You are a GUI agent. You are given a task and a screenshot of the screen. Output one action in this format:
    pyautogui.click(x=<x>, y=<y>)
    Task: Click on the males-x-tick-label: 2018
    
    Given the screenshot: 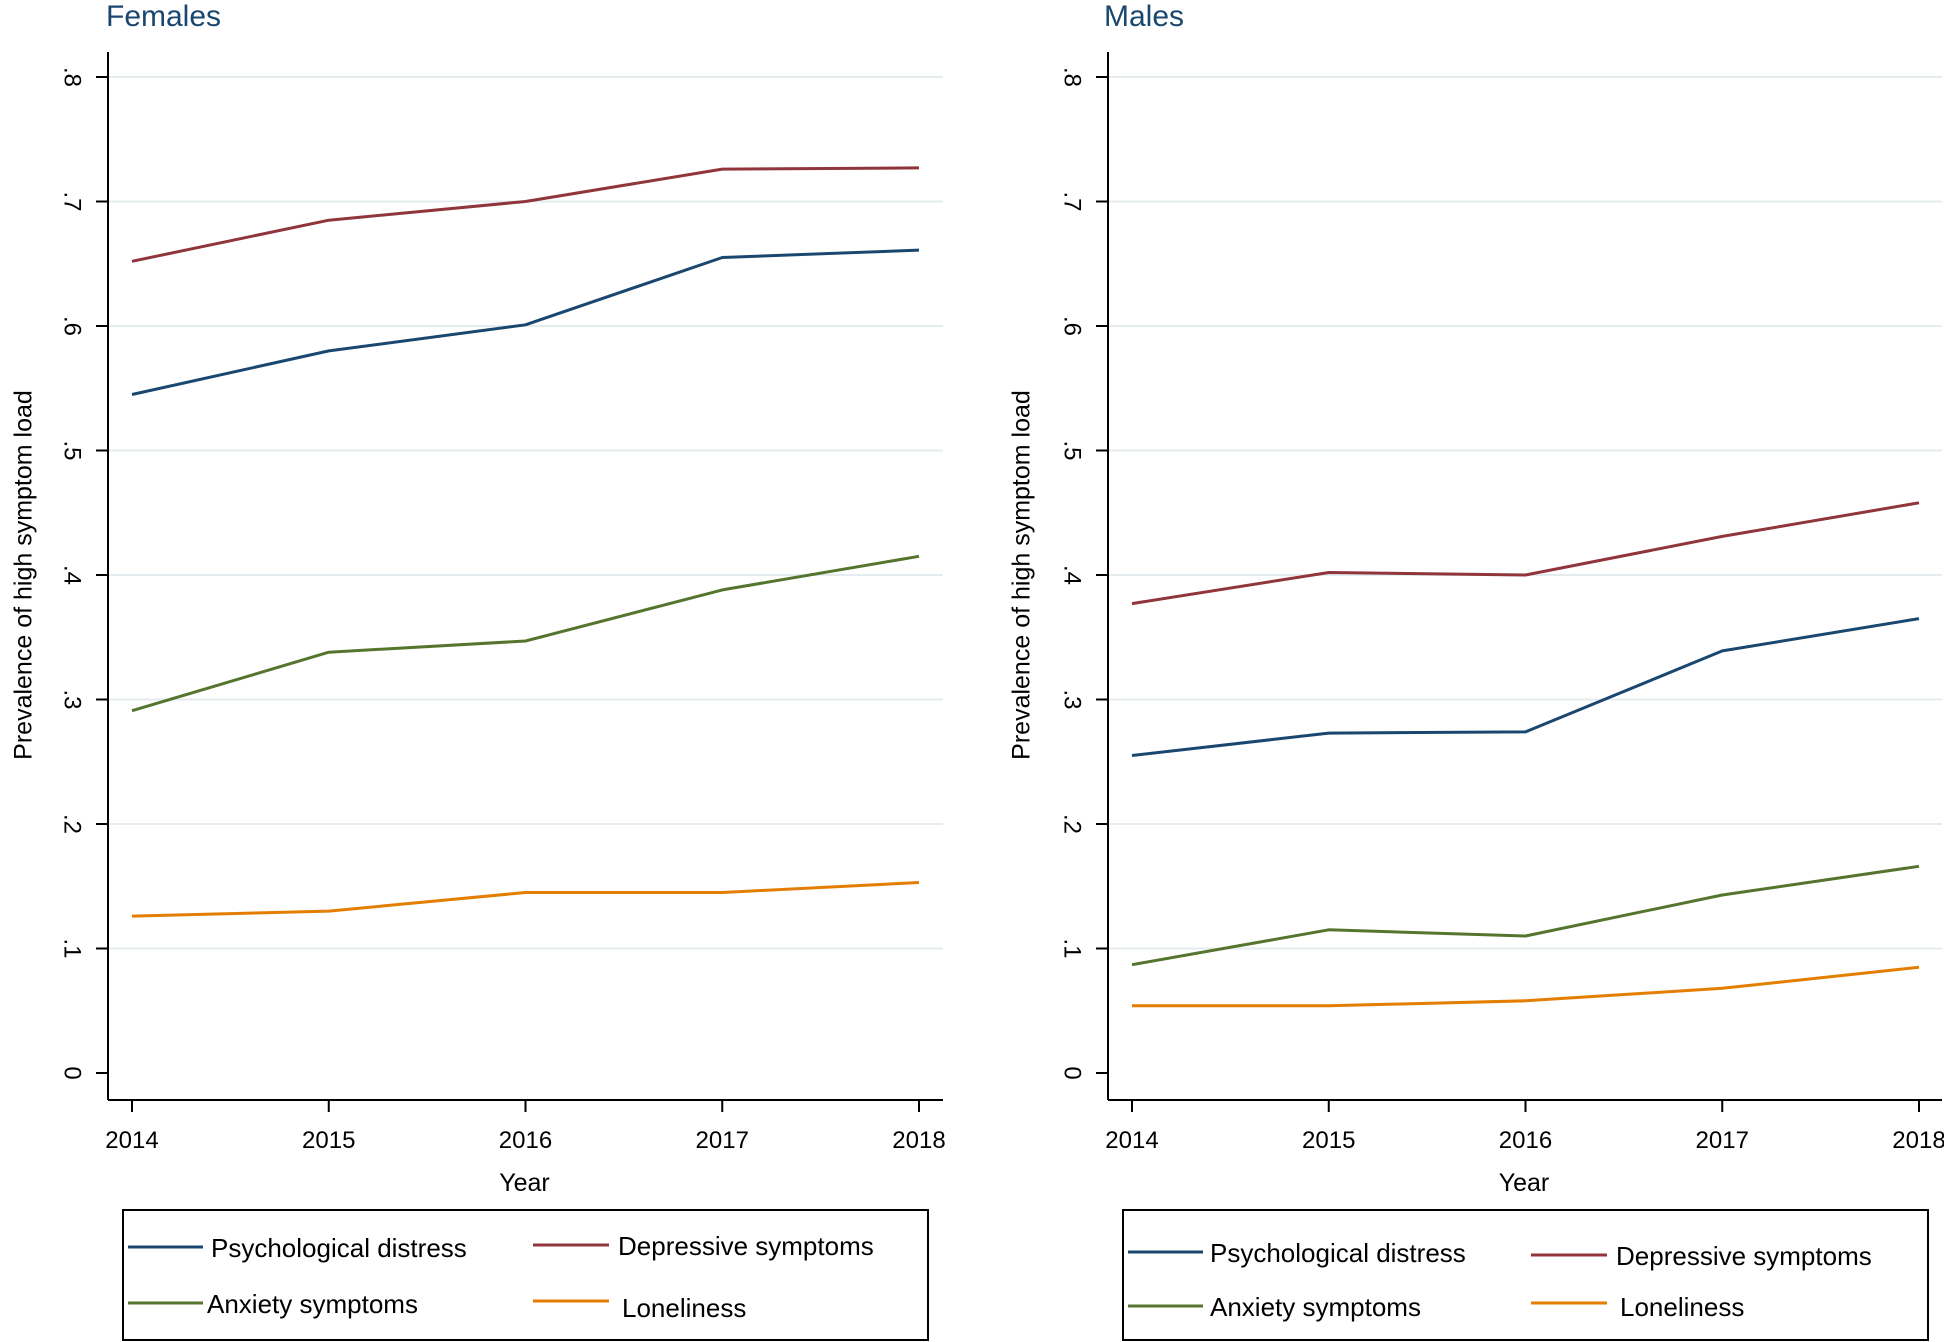 What is the action you would take?
    pyautogui.click(x=1918, y=1140)
    